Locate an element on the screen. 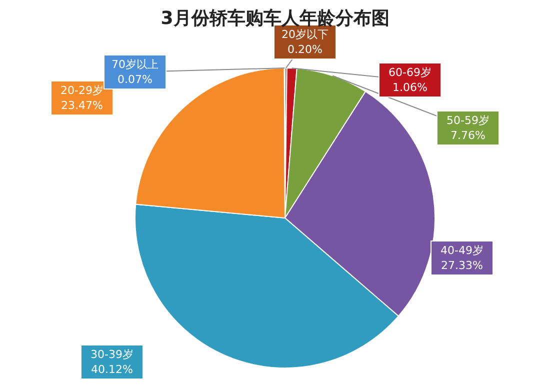  data-label: 1.06% is located at coordinates (410, 87).